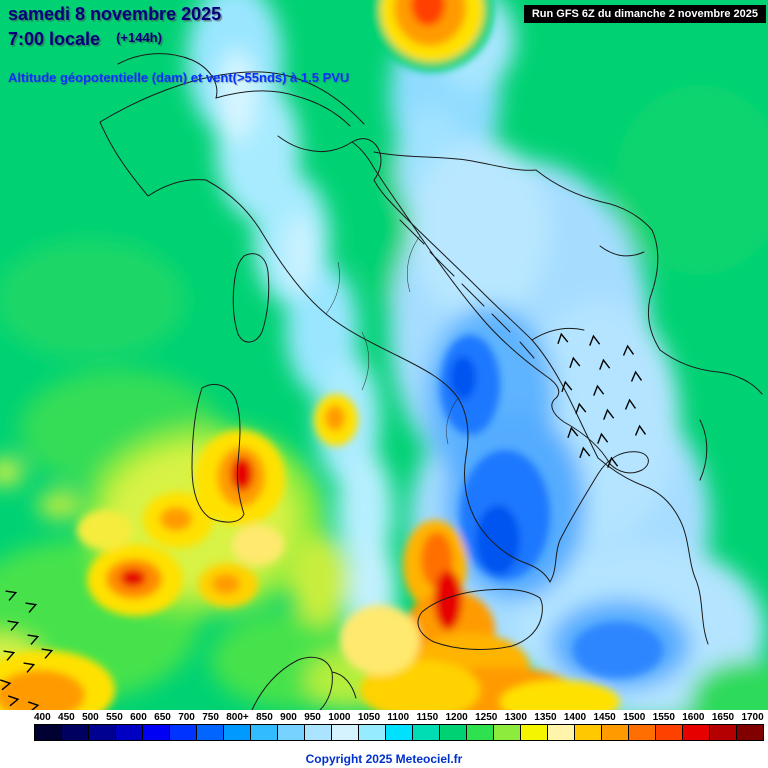 The image size is (768, 768). What do you see at coordinates (486, 717) in the screenshot?
I see `legend-value: 1250` at bounding box center [486, 717].